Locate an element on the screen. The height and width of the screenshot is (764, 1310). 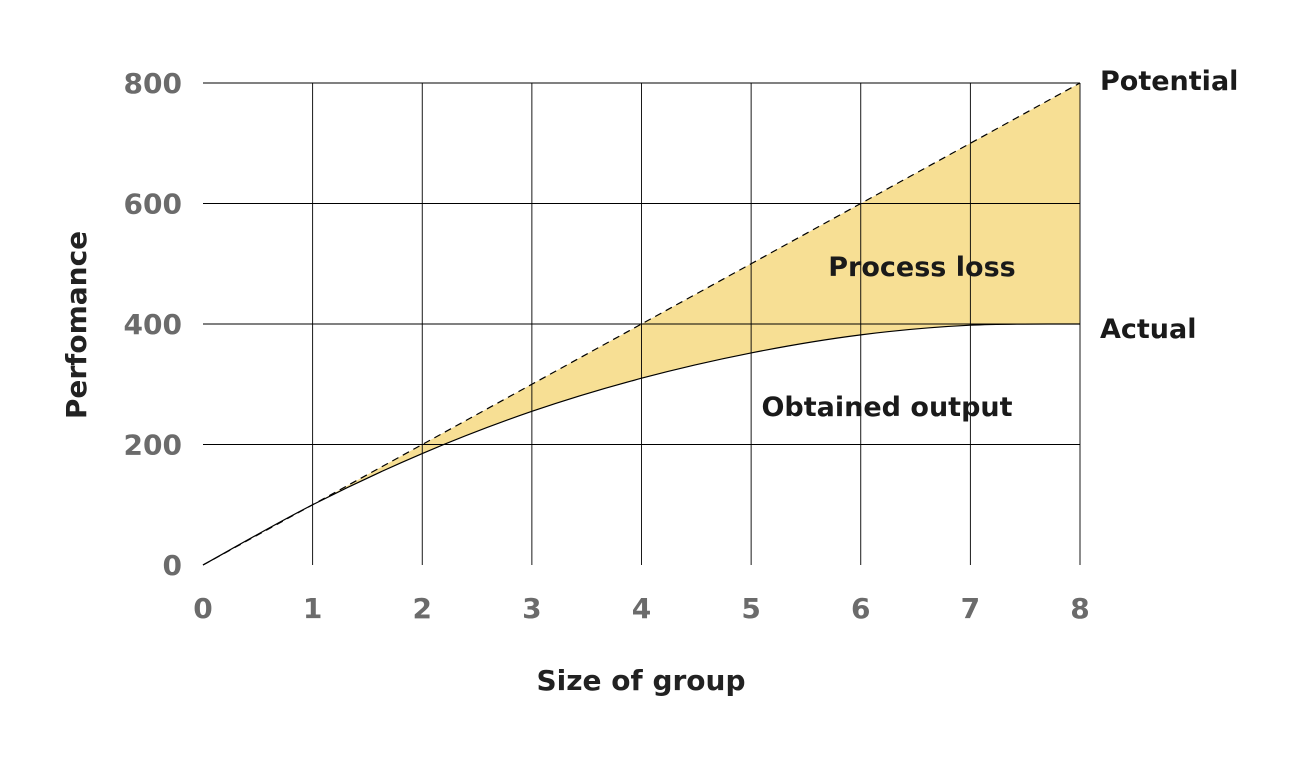
y-tick-label: 800 is located at coordinates (153, 83).